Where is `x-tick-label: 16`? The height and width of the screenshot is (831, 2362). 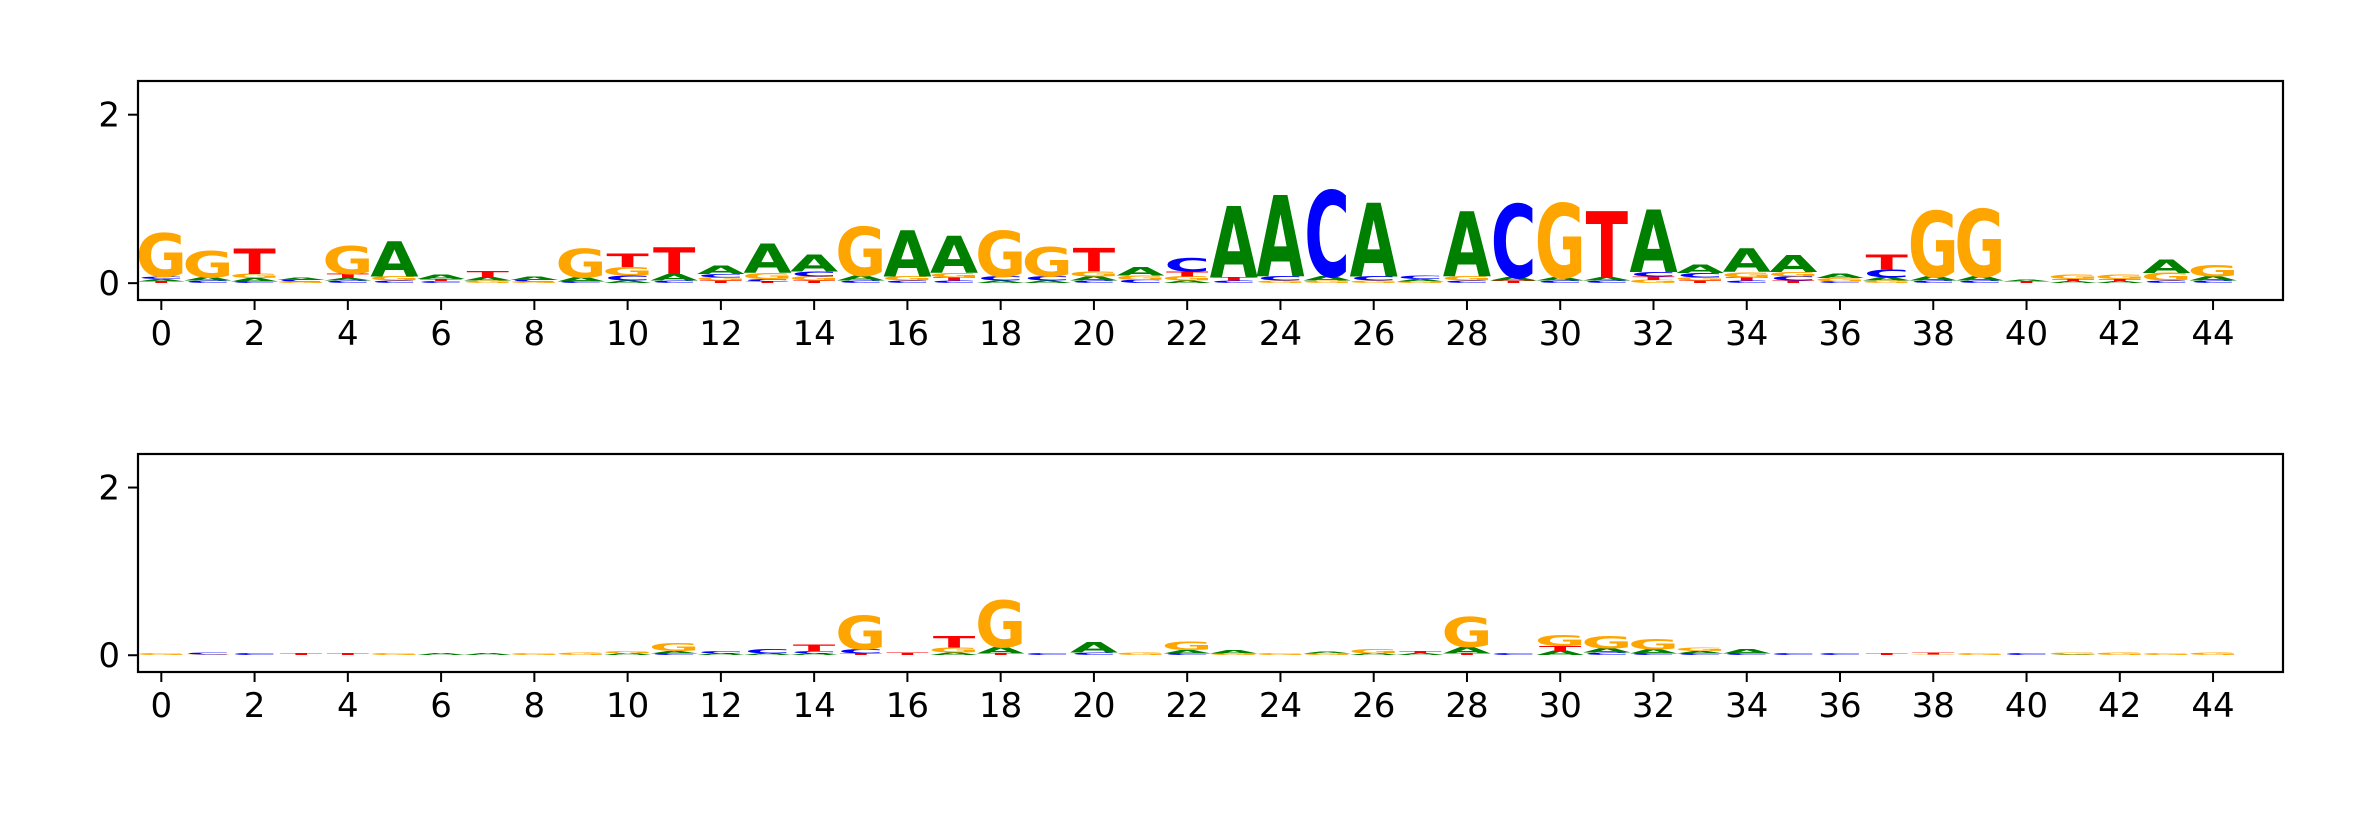
x-tick-label: 16 is located at coordinates (907, 334).